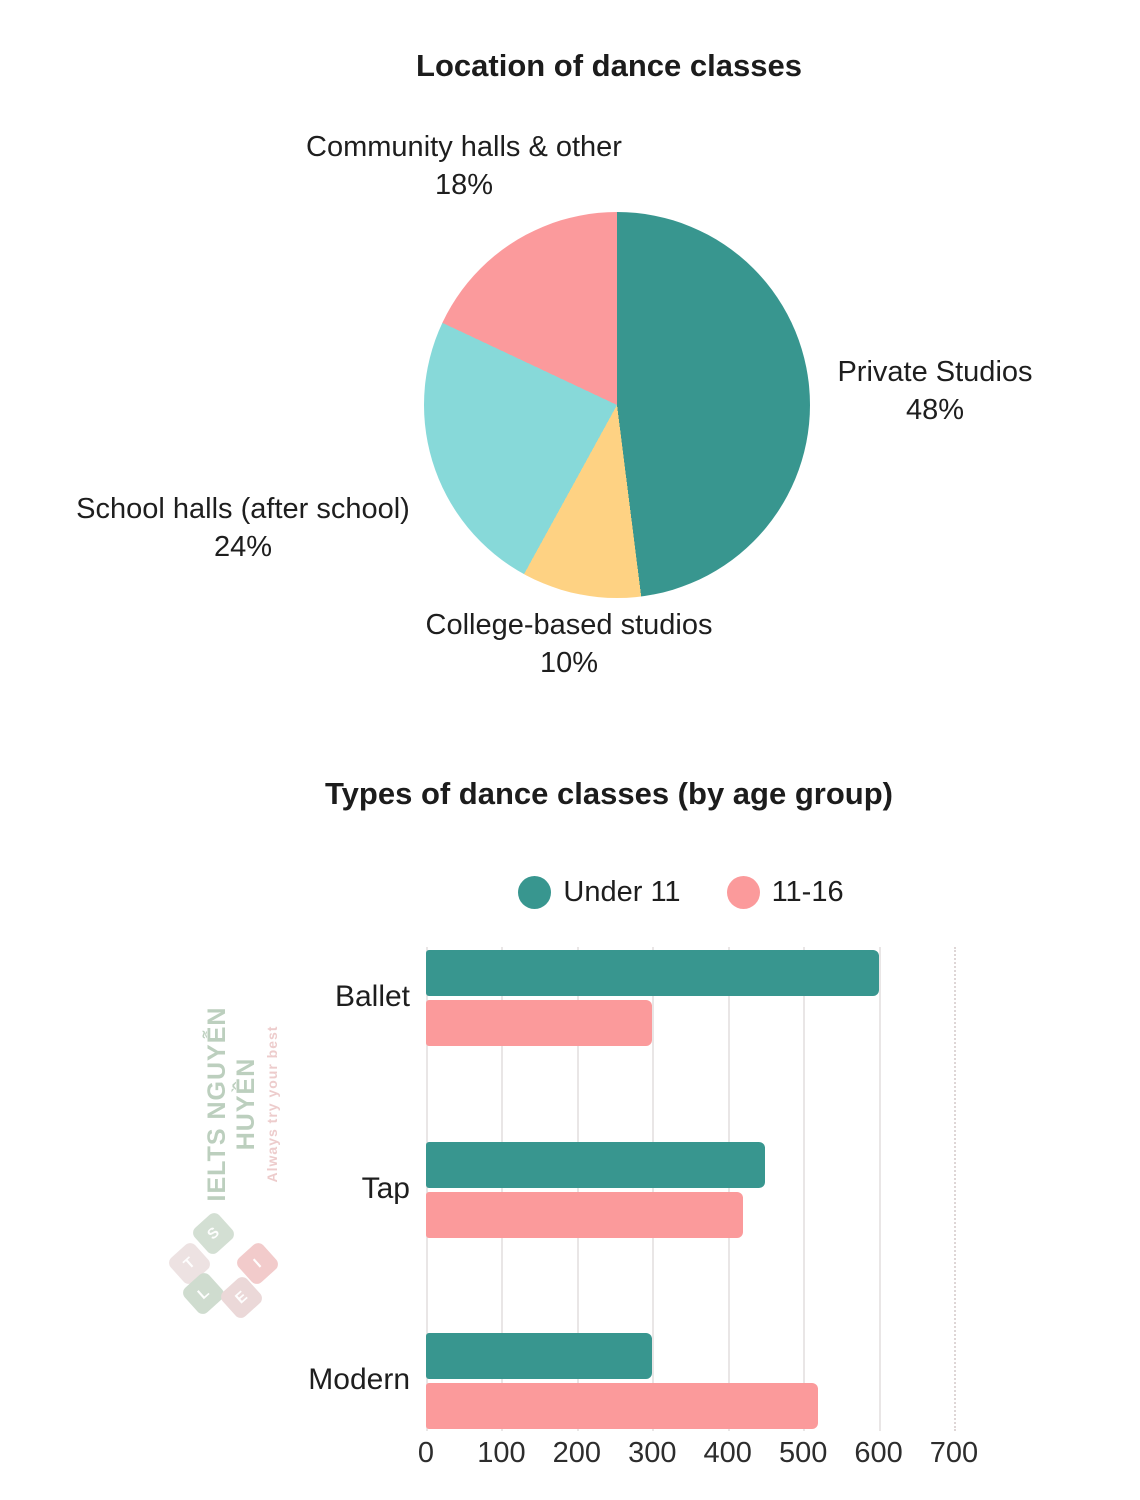 Image resolution: width=1140 pixels, height=1500 pixels. What do you see at coordinates (807, 892) in the screenshot?
I see `legend-label-11-16: 11-16` at bounding box center [807, 892].